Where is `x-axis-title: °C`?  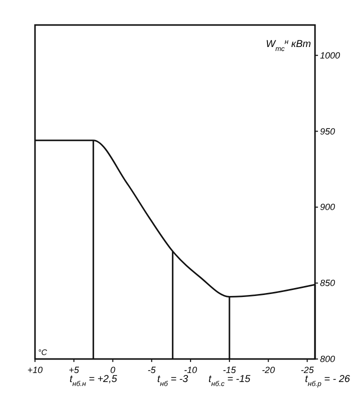 x-axis-title: °C is located at coordinates (43, 352).